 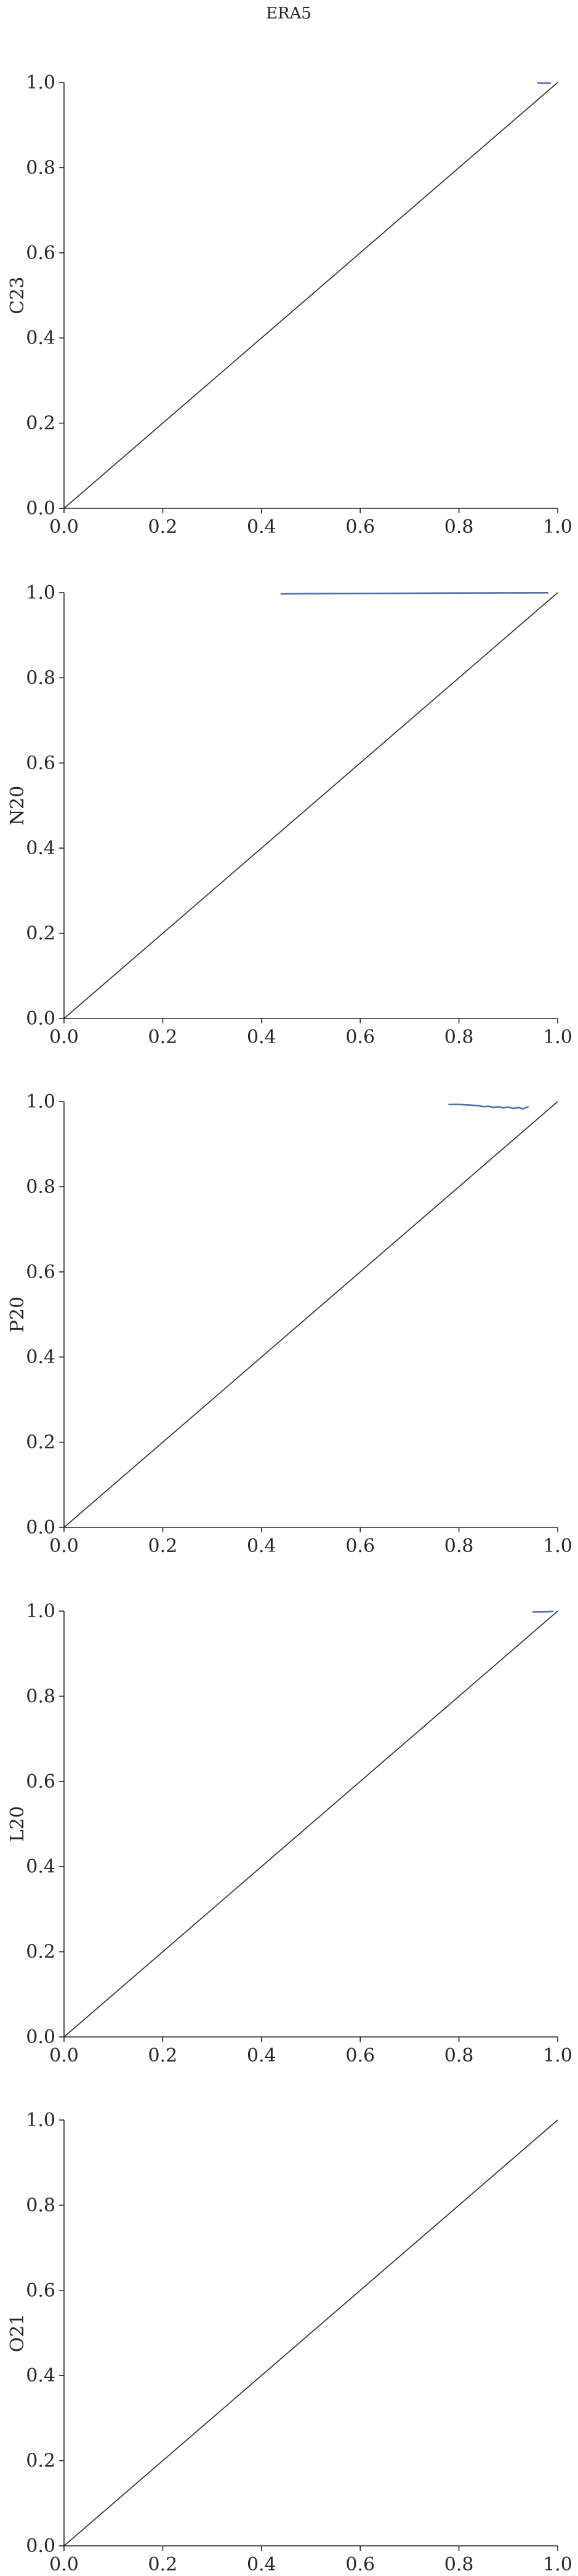 What do you see at coordinates (17, 1824) in the screenshot?
I see `y-axis-label: L20` at bounding box center [17, 1824].